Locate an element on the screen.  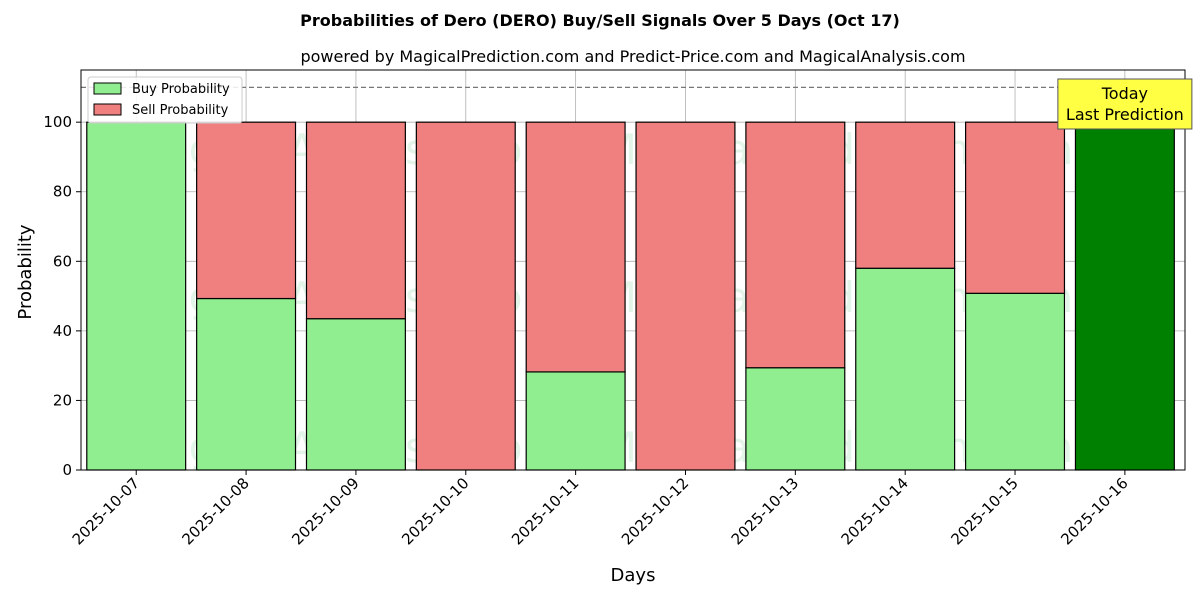
y-tick-label: 80 is located at coordinates (62, 192).